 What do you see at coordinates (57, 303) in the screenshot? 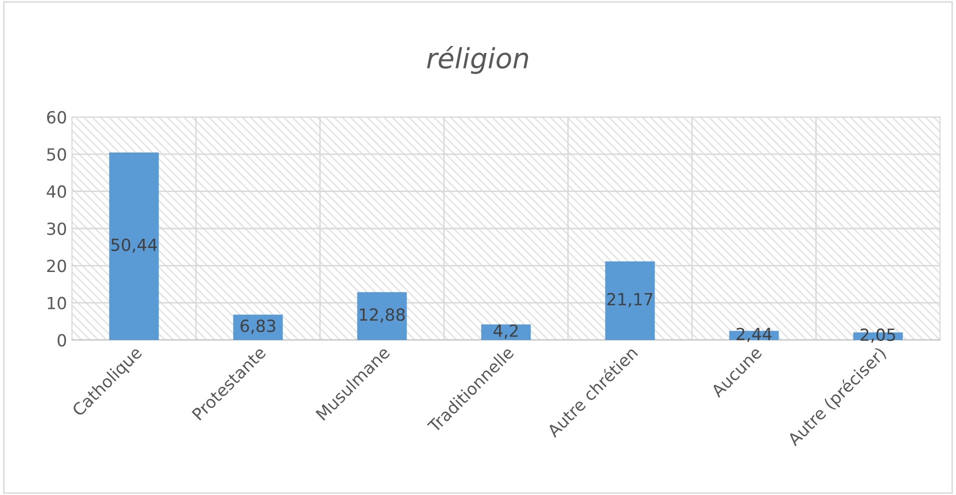
I see `y-tick-label: 10` at bounding box center [57, 303].